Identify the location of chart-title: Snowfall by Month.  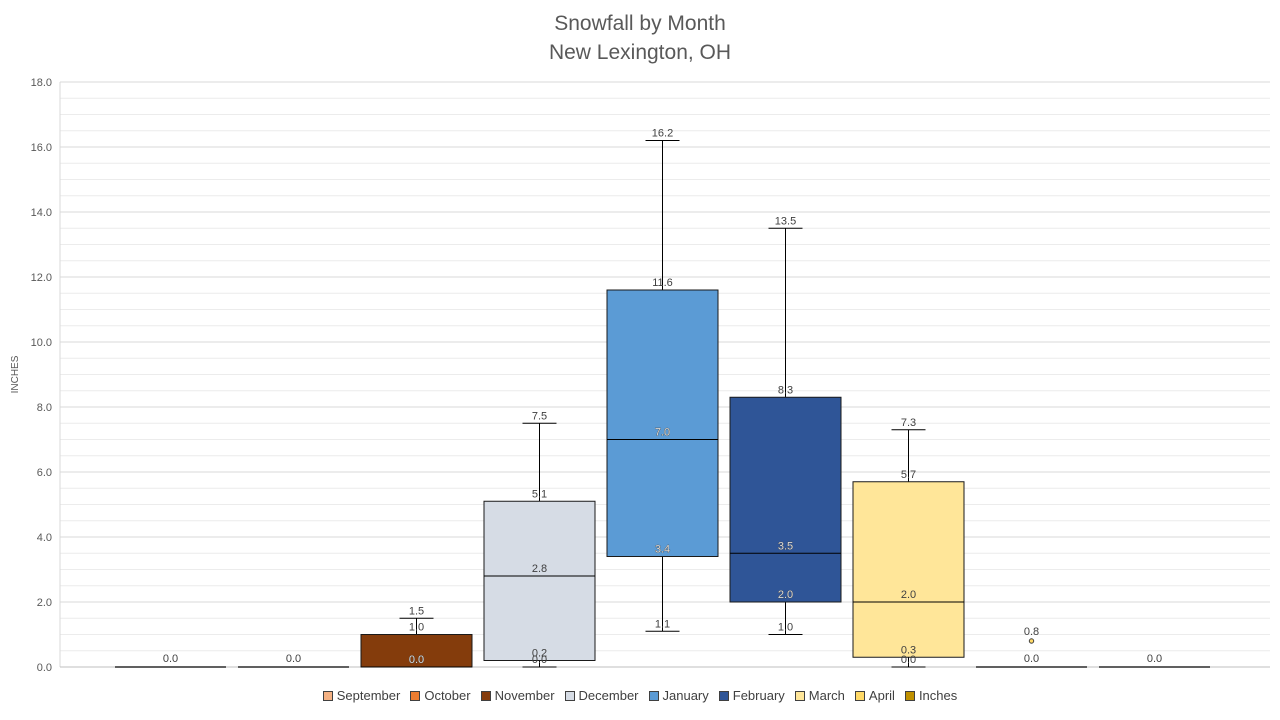
(640, 23).